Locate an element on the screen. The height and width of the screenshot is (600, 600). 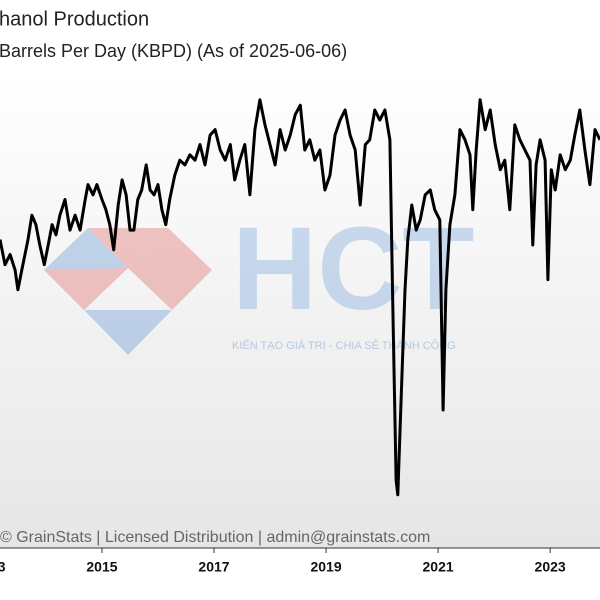
x-tick-label: 2021 is located at coordinates (438, 567).